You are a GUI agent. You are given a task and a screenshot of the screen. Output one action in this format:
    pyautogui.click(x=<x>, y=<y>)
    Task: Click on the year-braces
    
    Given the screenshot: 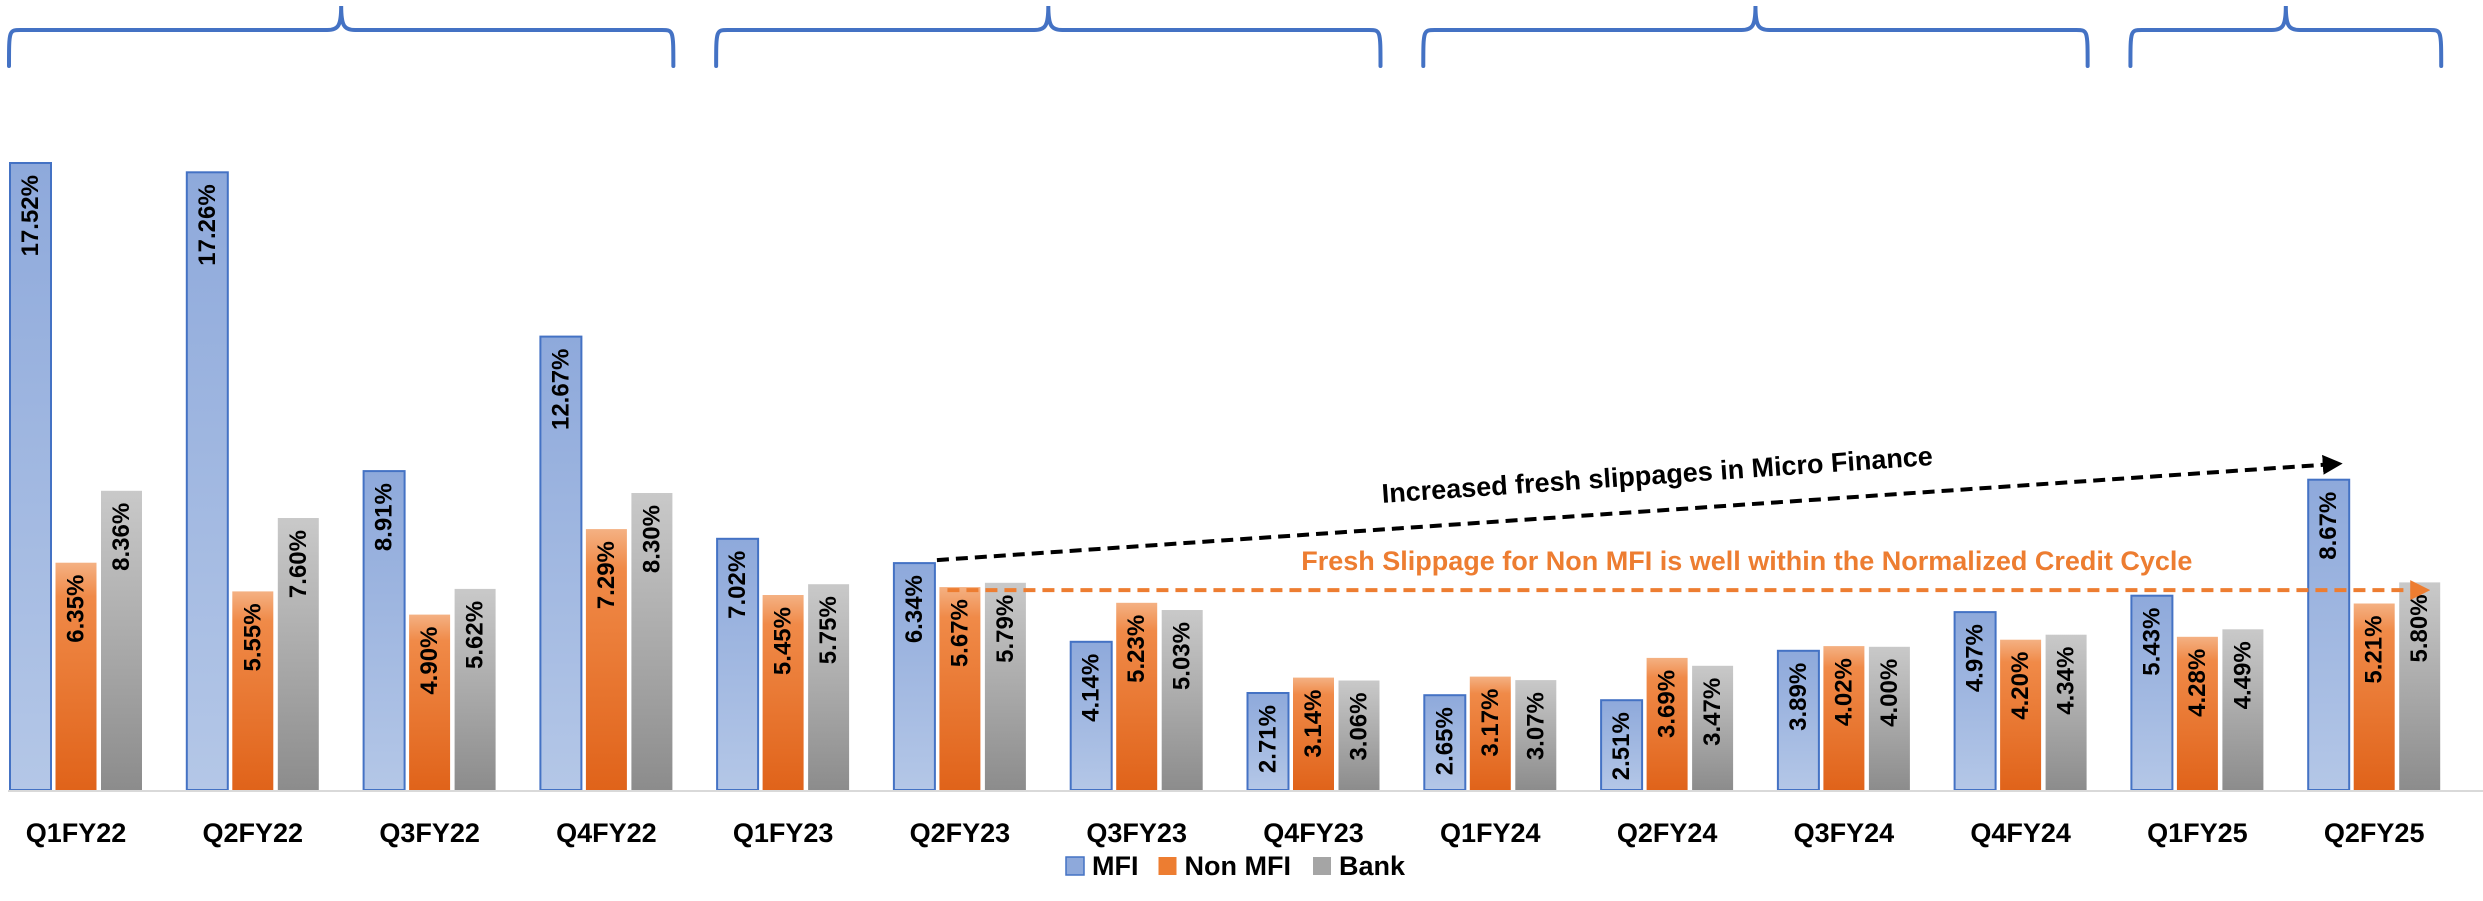 What is the action you would take?
    pyautogui.click(x=1225, y=36)
    